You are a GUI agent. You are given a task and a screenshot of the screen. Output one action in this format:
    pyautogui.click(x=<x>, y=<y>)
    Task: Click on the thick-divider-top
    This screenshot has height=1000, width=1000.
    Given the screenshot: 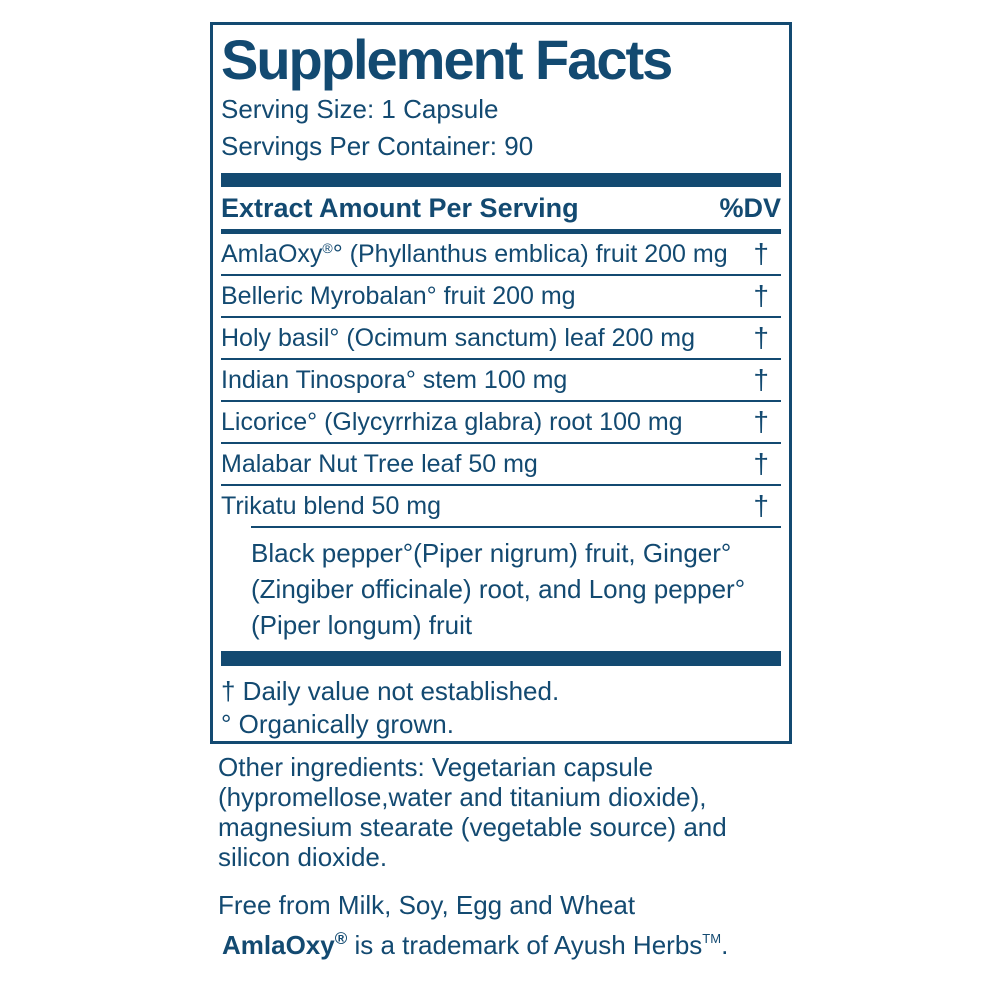 What is the action you would take?
    pyautogui.click(x=501, y=180)
    